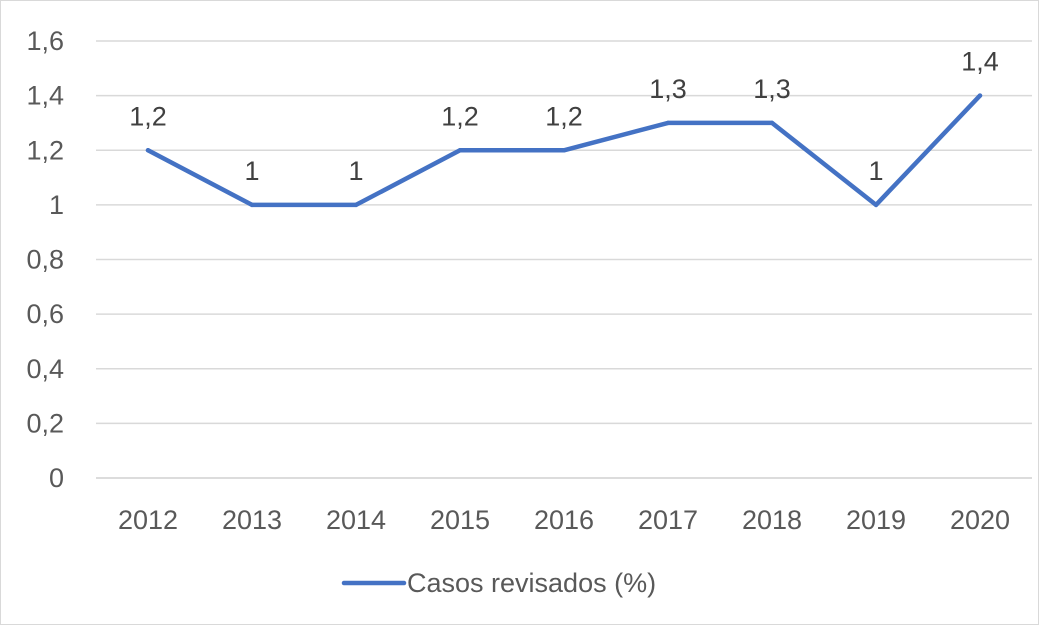 The height and width of the screenshot is (625, 1039). What do you see at coordinates (45, 423) in the screenshot?
I see `y-tick-label: 0,2` at bounding box center [45, 423].